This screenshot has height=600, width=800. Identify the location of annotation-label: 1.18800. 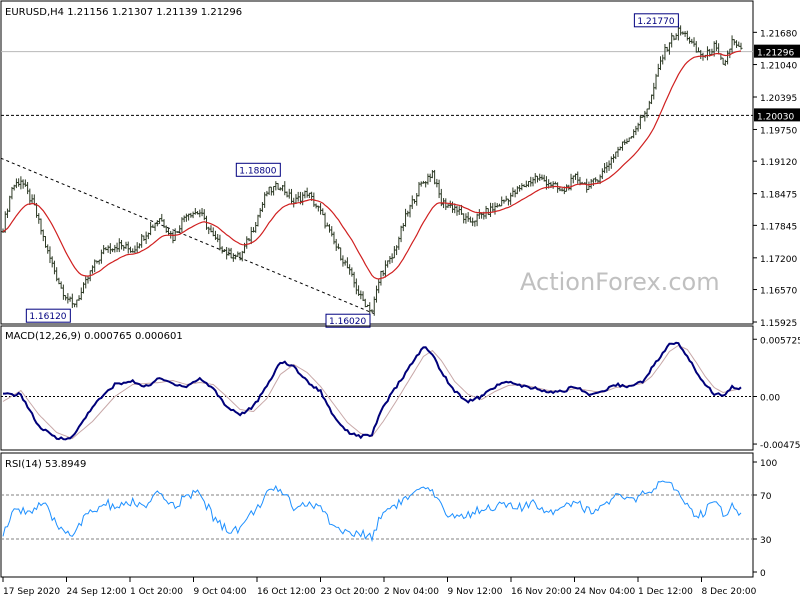
(257, 171).